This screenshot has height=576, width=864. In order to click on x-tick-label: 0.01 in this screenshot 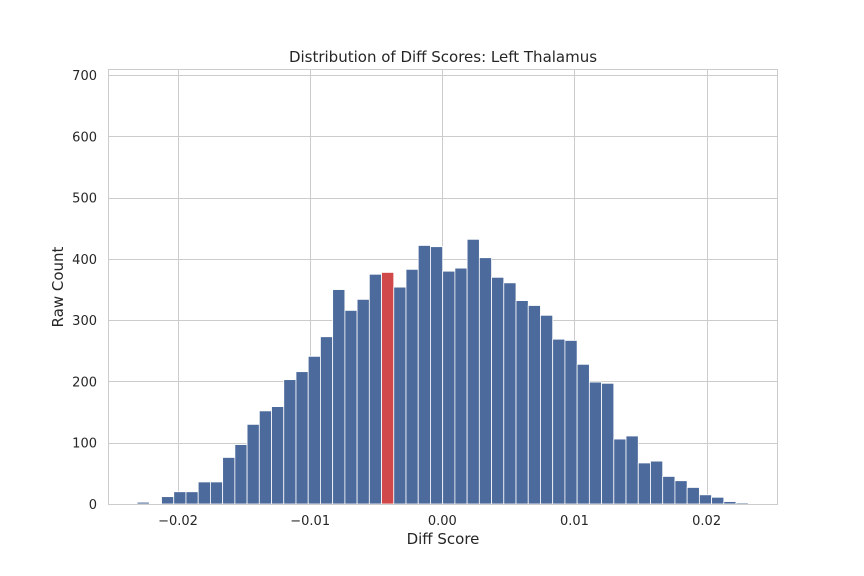, I will do `click(574, 521)`.